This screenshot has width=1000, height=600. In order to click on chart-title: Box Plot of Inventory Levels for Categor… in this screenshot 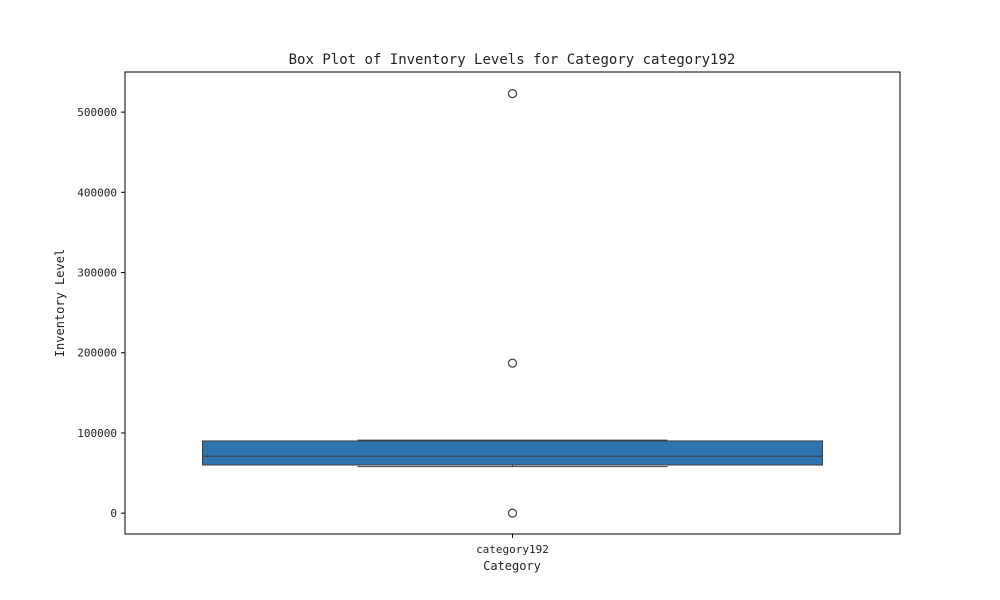, I will do `click(512, 60)`.